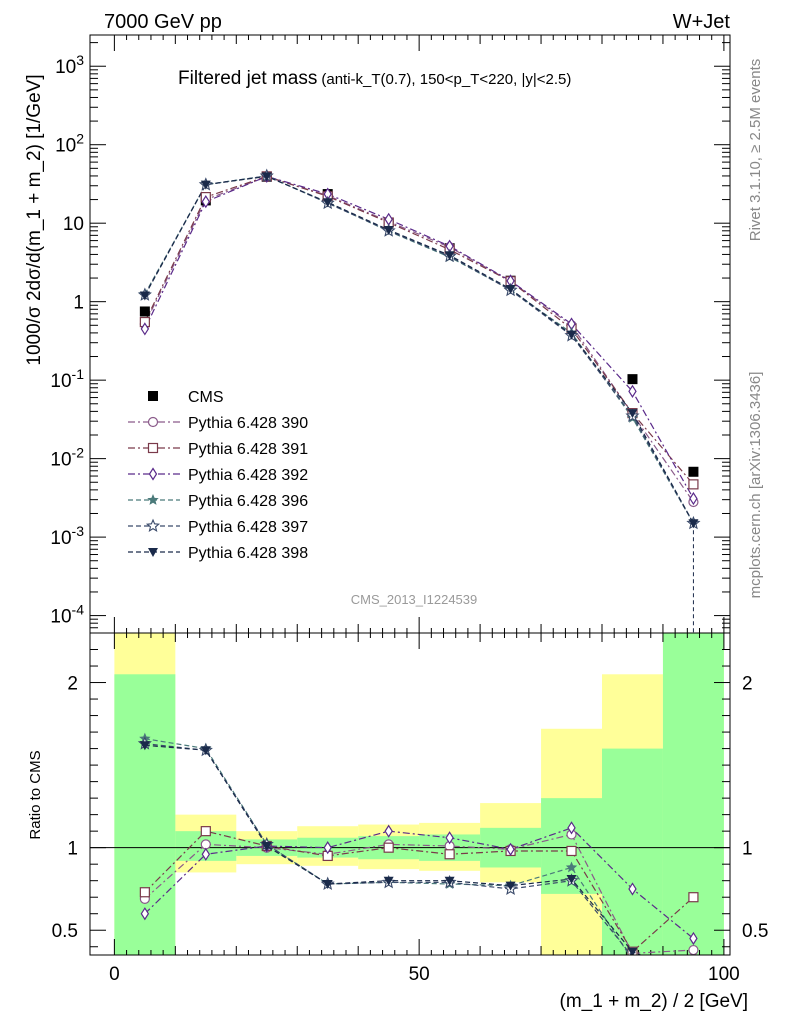 This screenshot has width=786, height=1024. Describe the element at coordinates (724, 974) in the screenshot. I see `x-tick-label: 100` at that location.